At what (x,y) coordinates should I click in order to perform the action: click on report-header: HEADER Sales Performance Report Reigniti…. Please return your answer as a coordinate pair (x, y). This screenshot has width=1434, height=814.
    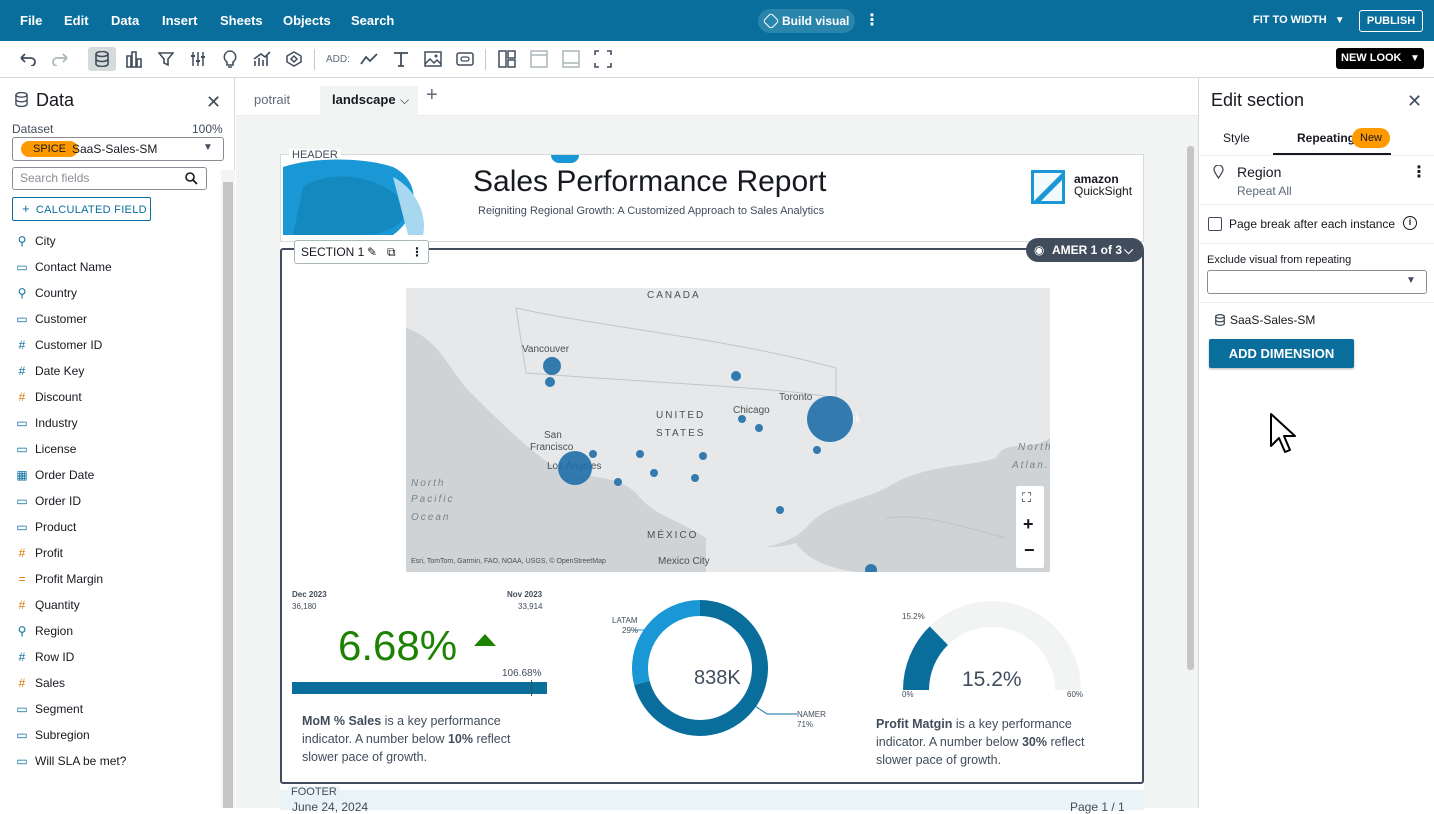
    Looking at the image, I should click on (712, 195).